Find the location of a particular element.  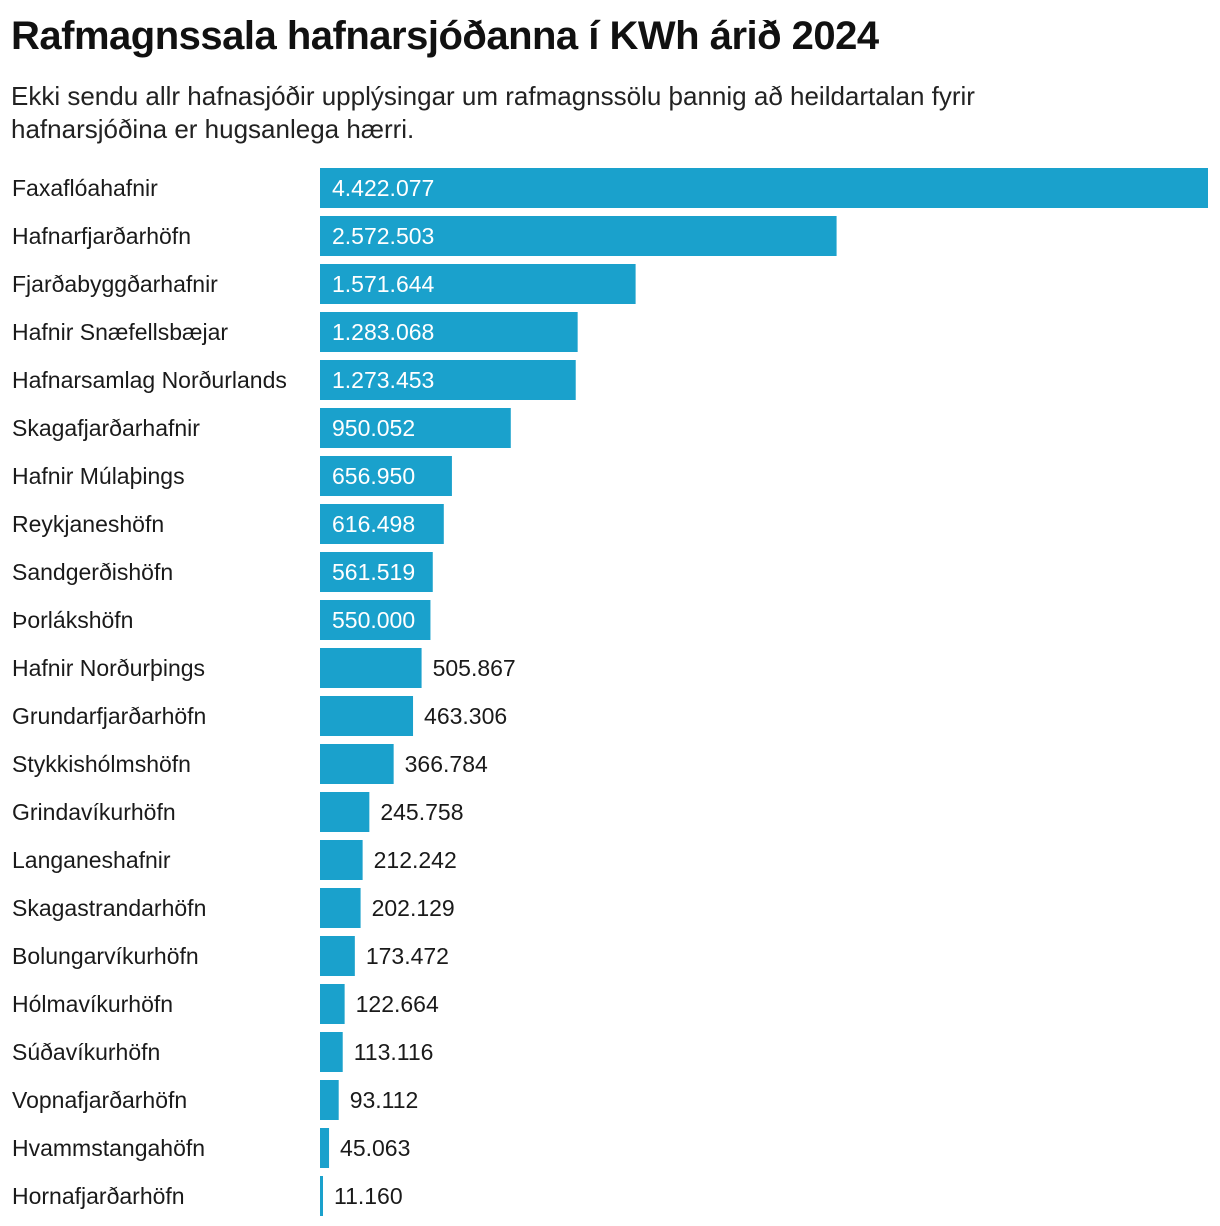

category-label: Fjarðabyggðarhafnir is located at coordinates (115, 284).